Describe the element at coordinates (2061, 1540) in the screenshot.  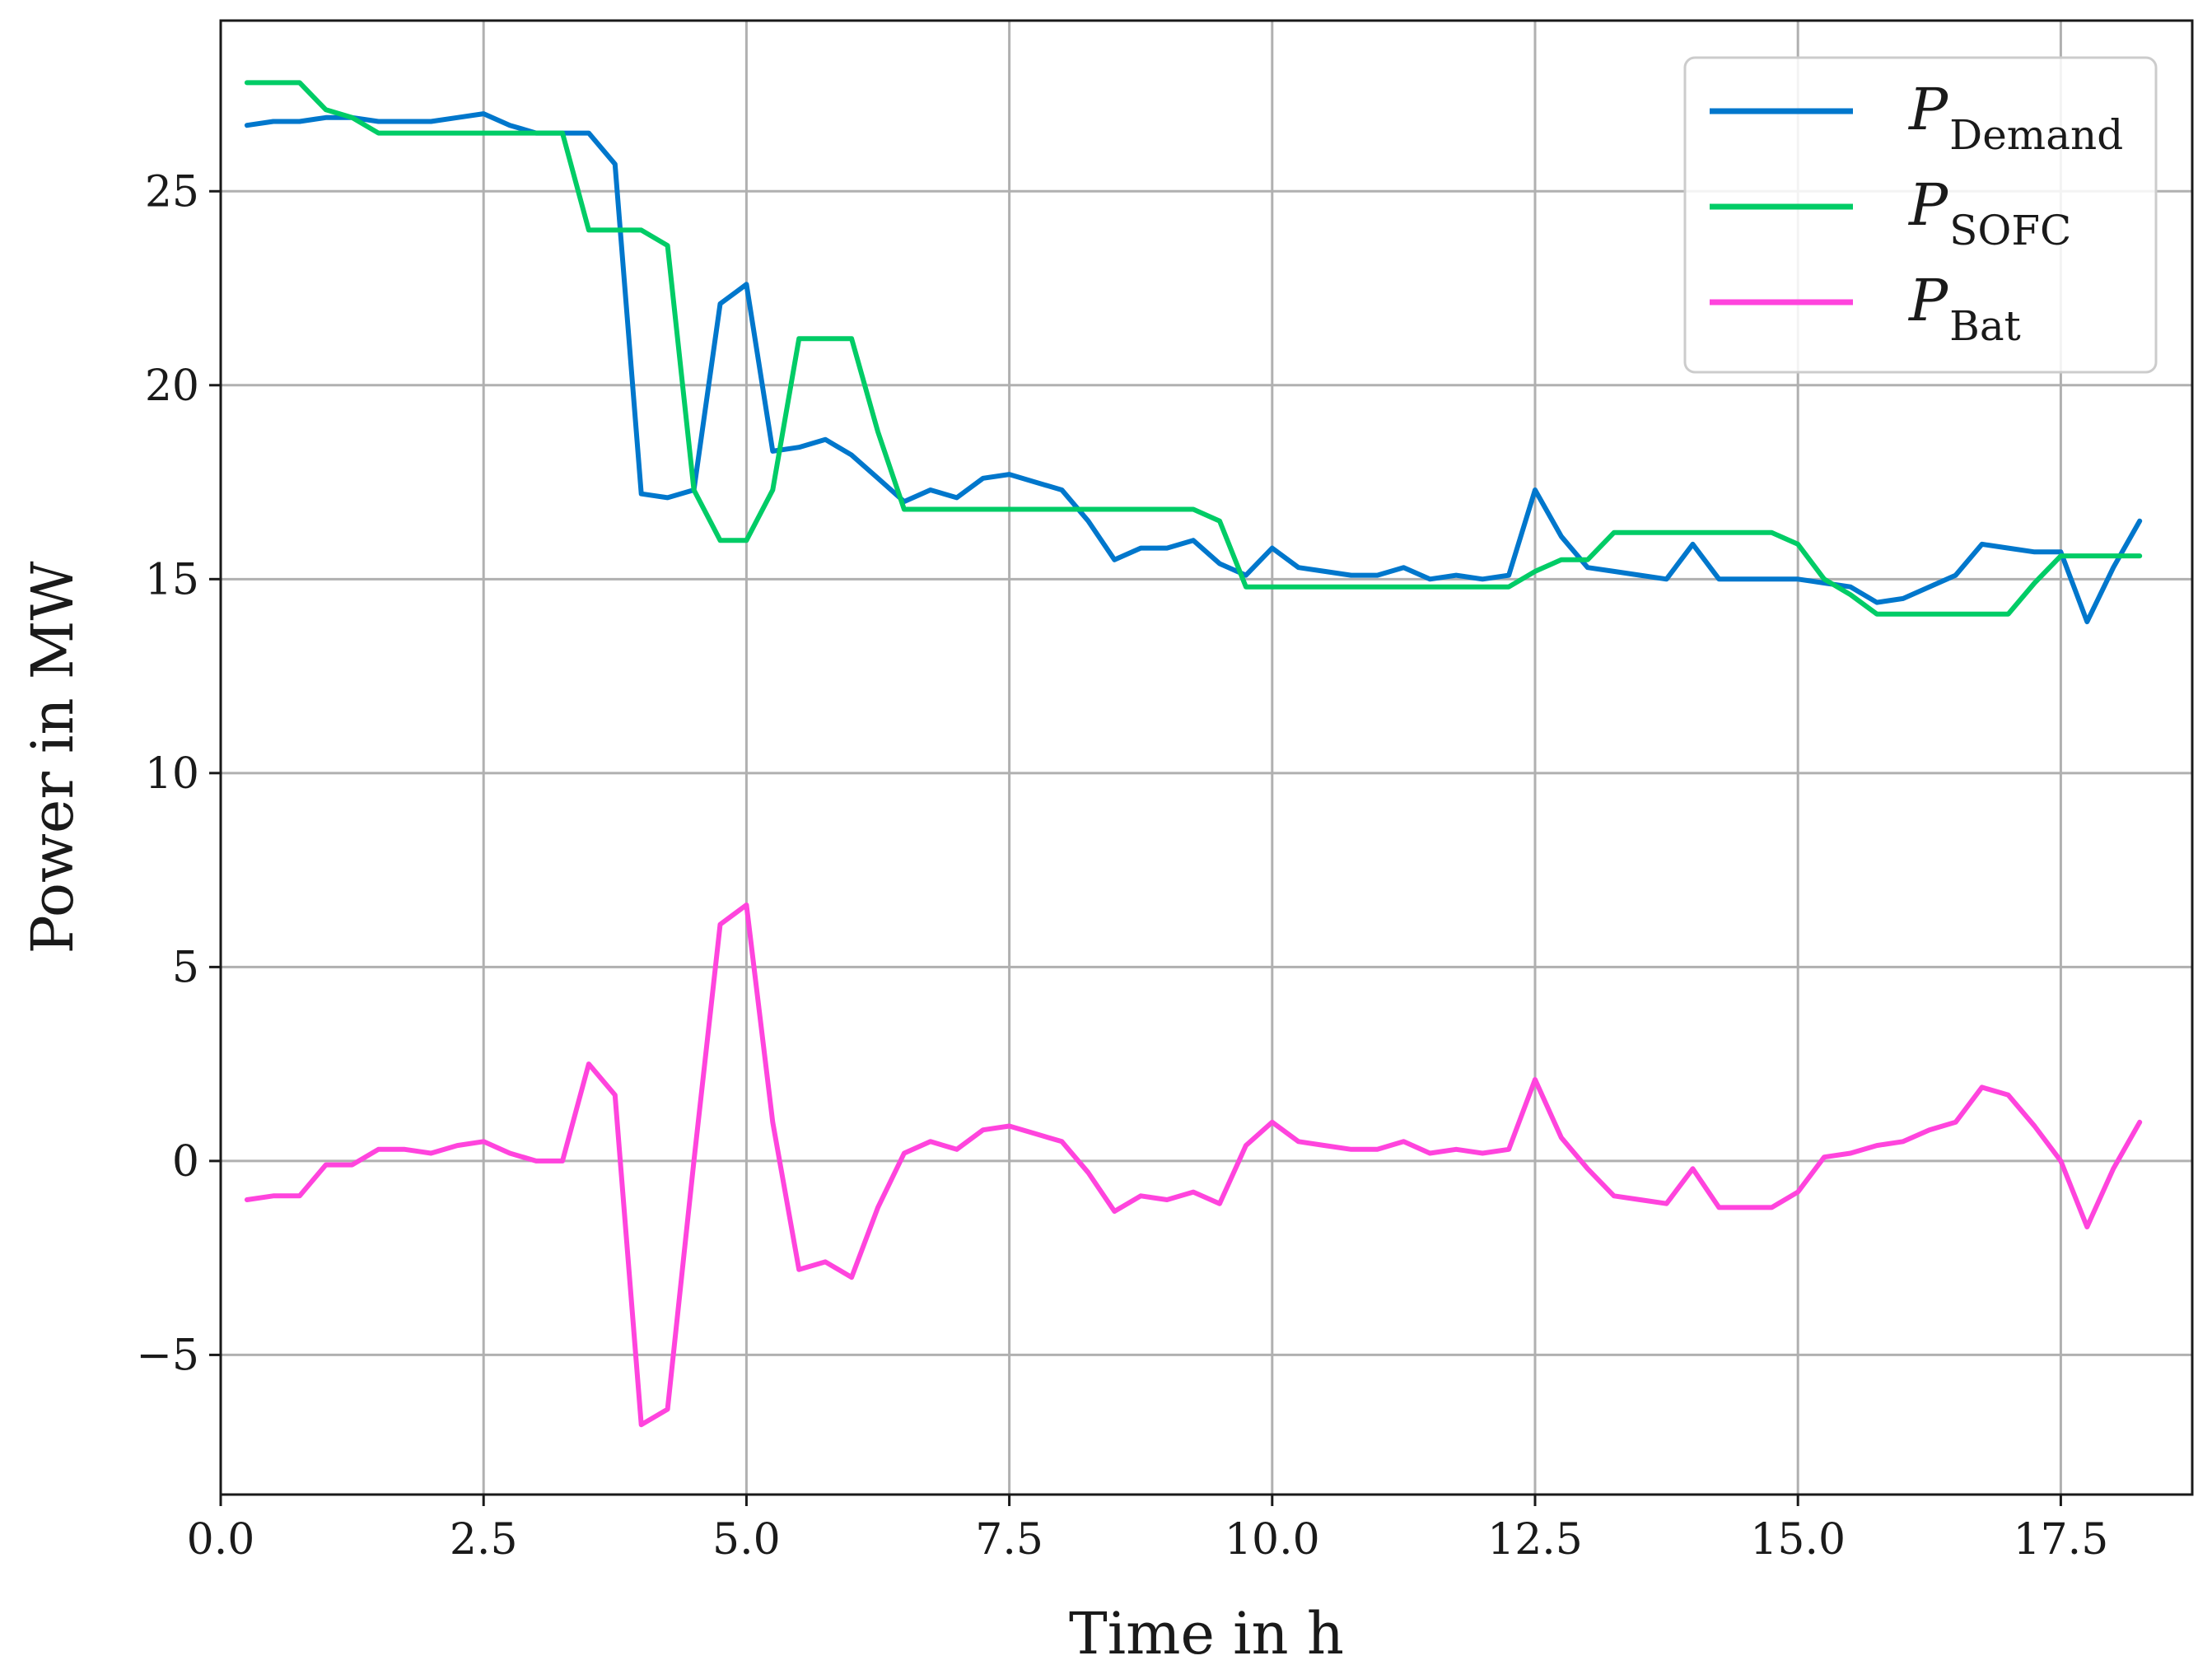
I see `x-tick-label: 17.5` at that location.